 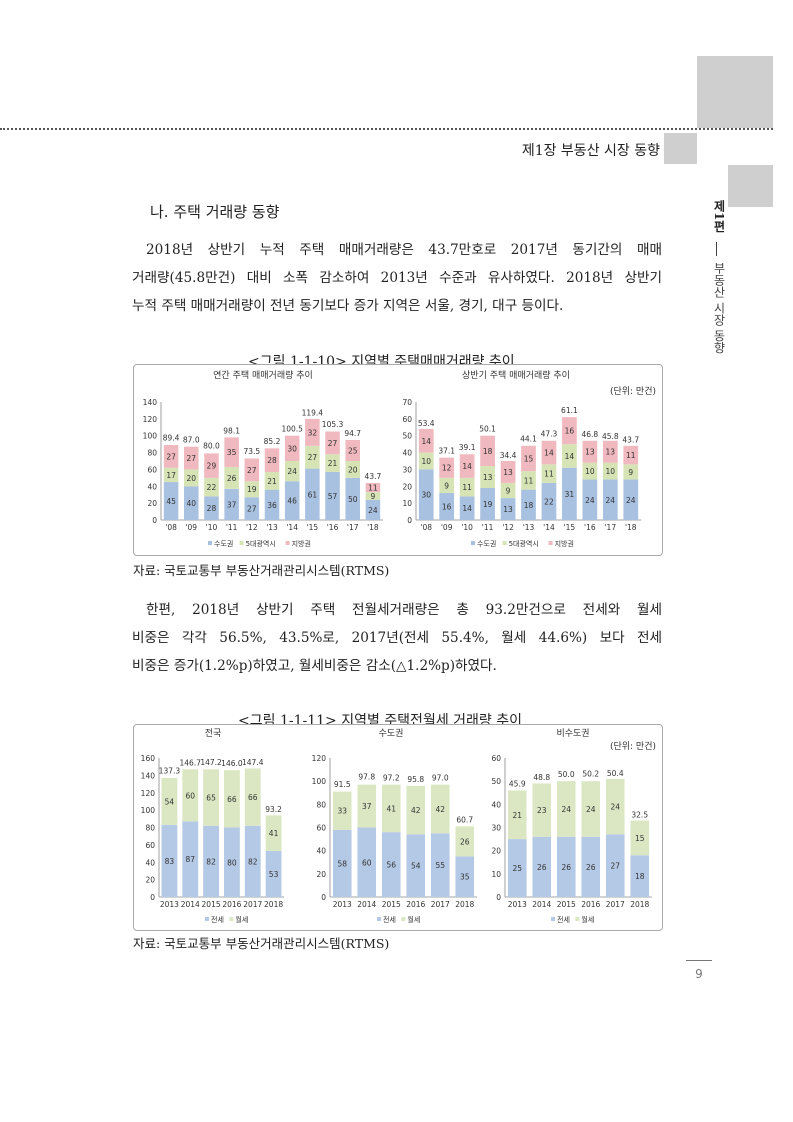 What do you see at coordinates (321, 828) in the screenshot?
I see `chart-3-ytick-3: 60` at bounding box center [321, 828].